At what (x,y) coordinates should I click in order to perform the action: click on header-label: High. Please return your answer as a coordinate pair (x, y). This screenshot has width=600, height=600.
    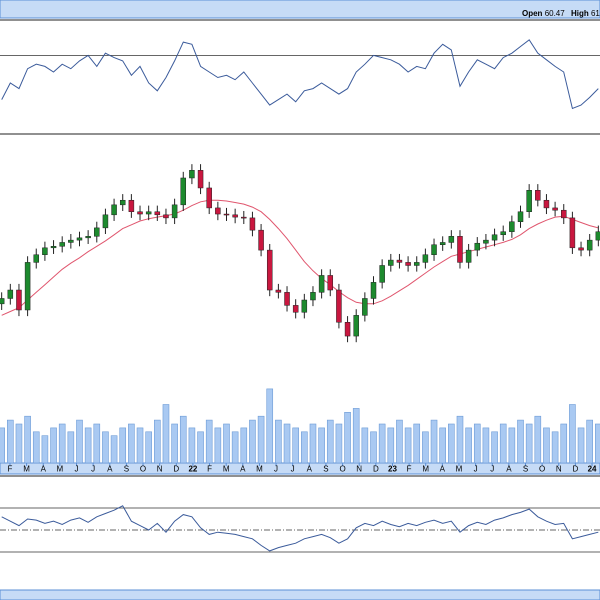
    Looking at the image, I should click on (580, 13).